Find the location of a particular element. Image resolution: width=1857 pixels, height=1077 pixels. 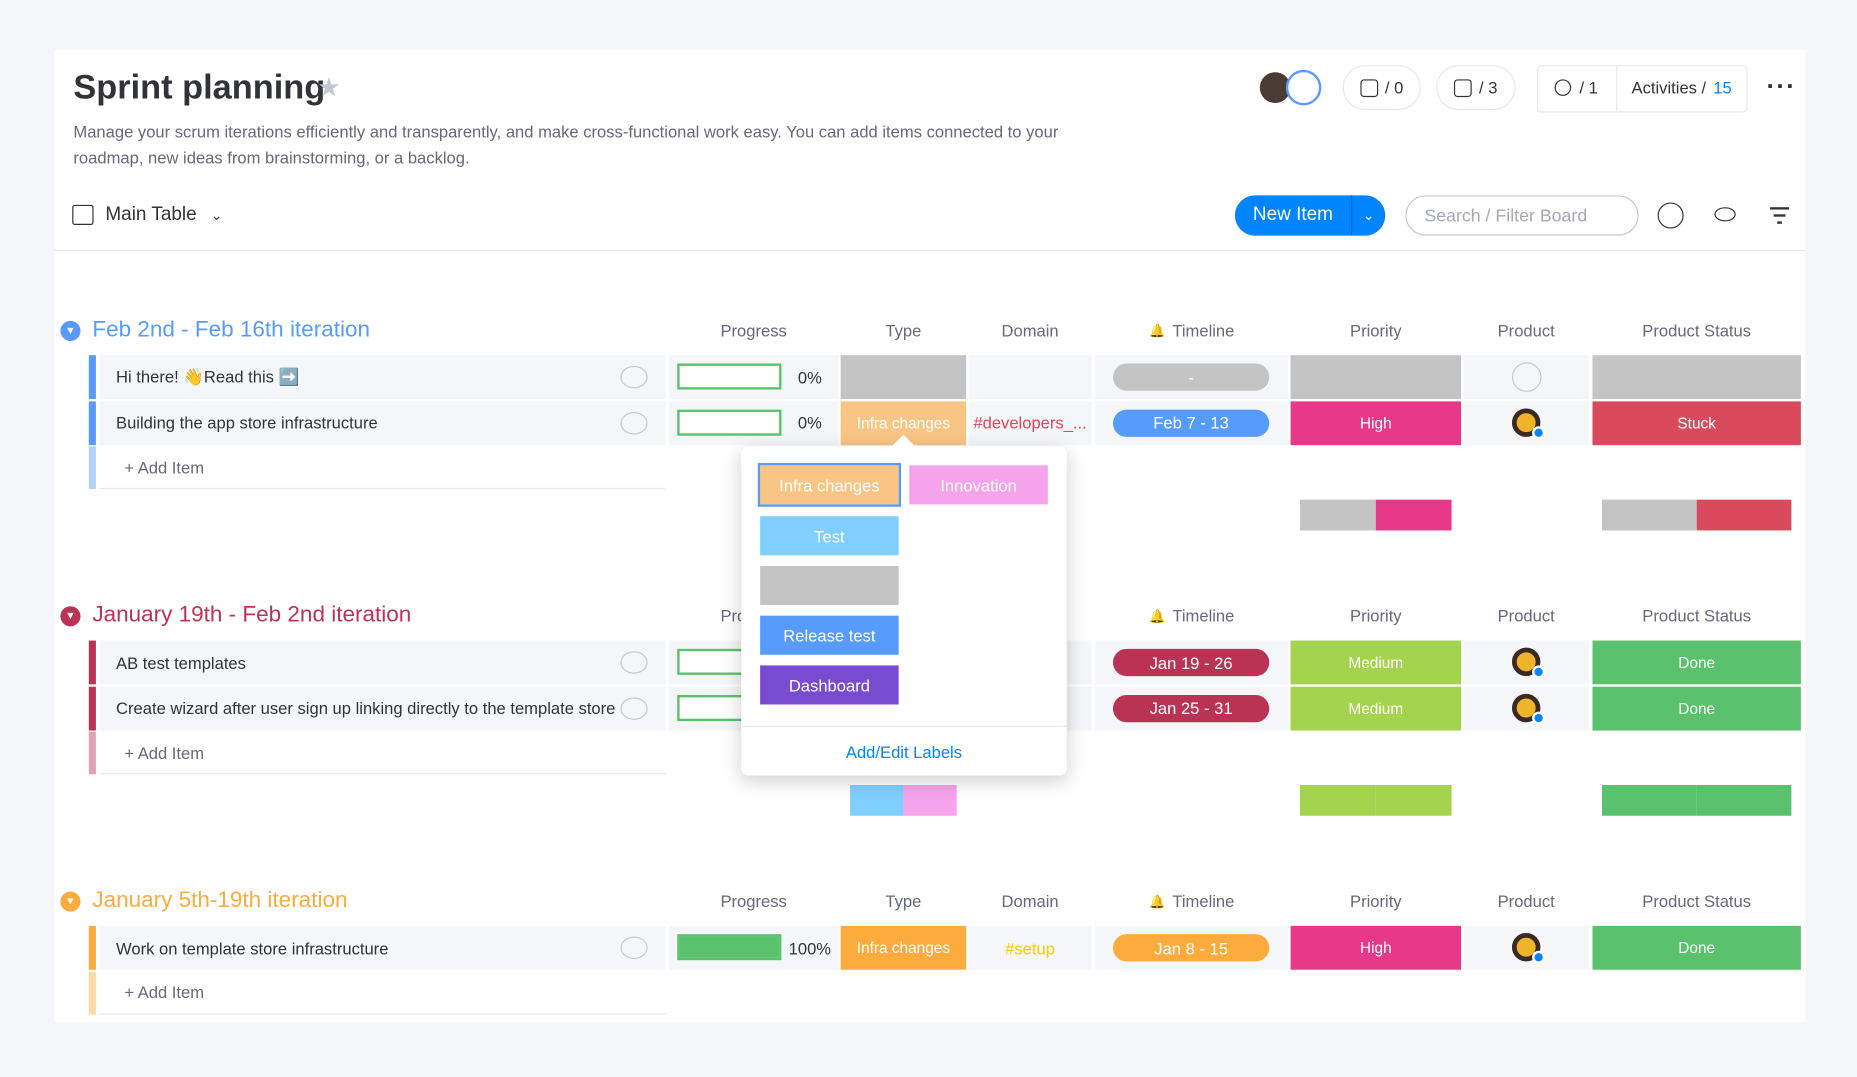

owner-empty is located at coordinates (1526, 377).